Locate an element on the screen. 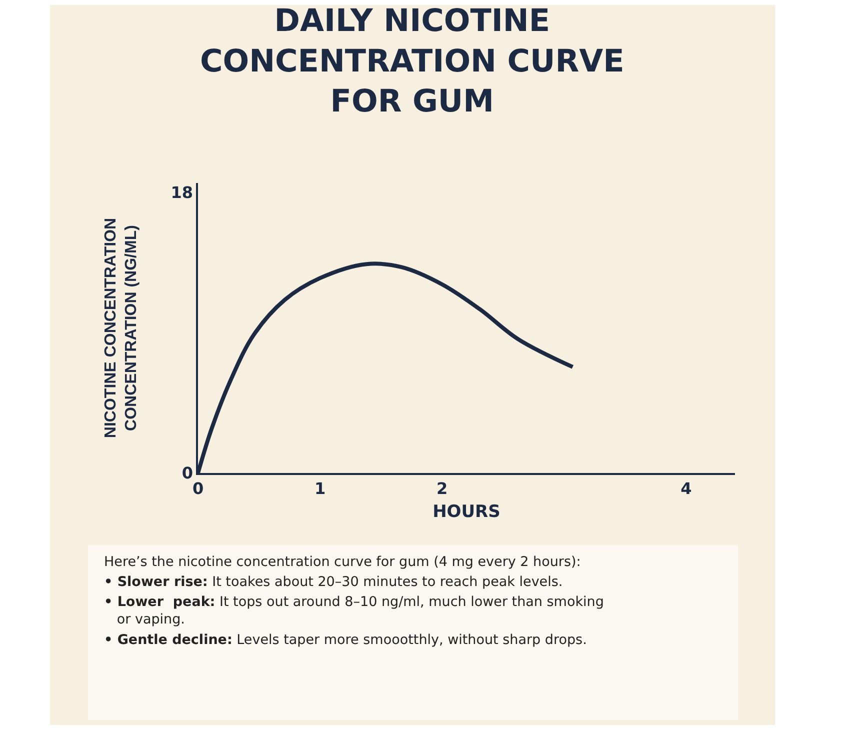 This screenshot has height=749, width=858. x-tick-label: 1 is located at coordinates (320, 488).